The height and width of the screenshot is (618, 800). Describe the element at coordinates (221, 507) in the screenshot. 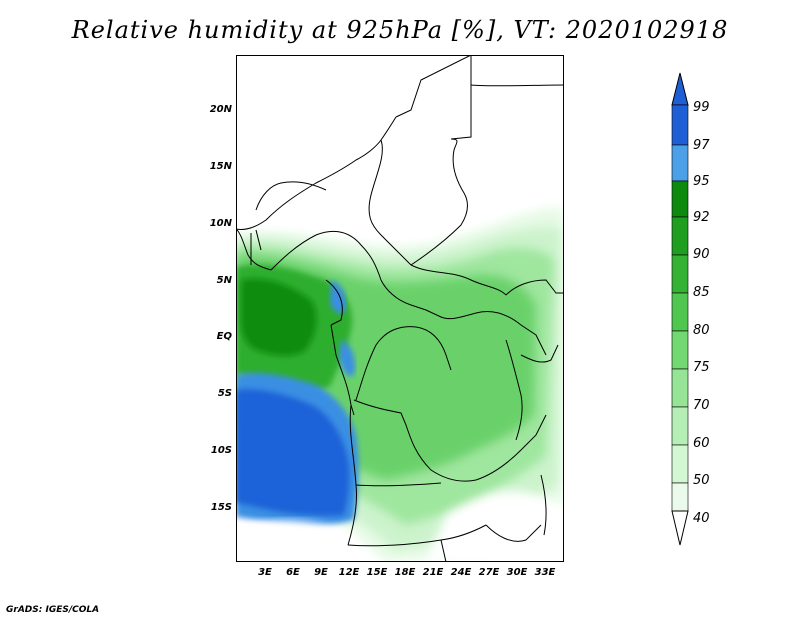

I see `lat-label-15s: 15S` at that location.